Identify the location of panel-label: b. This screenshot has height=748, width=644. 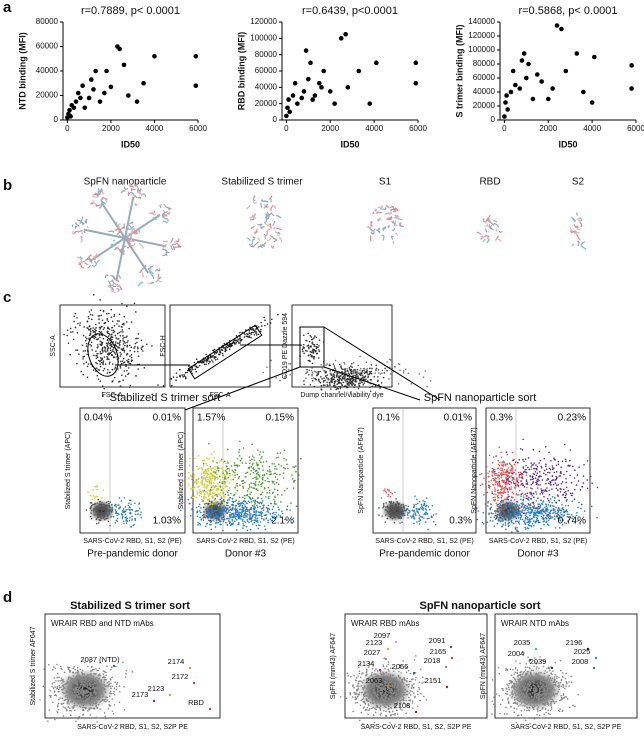
(7, 185).